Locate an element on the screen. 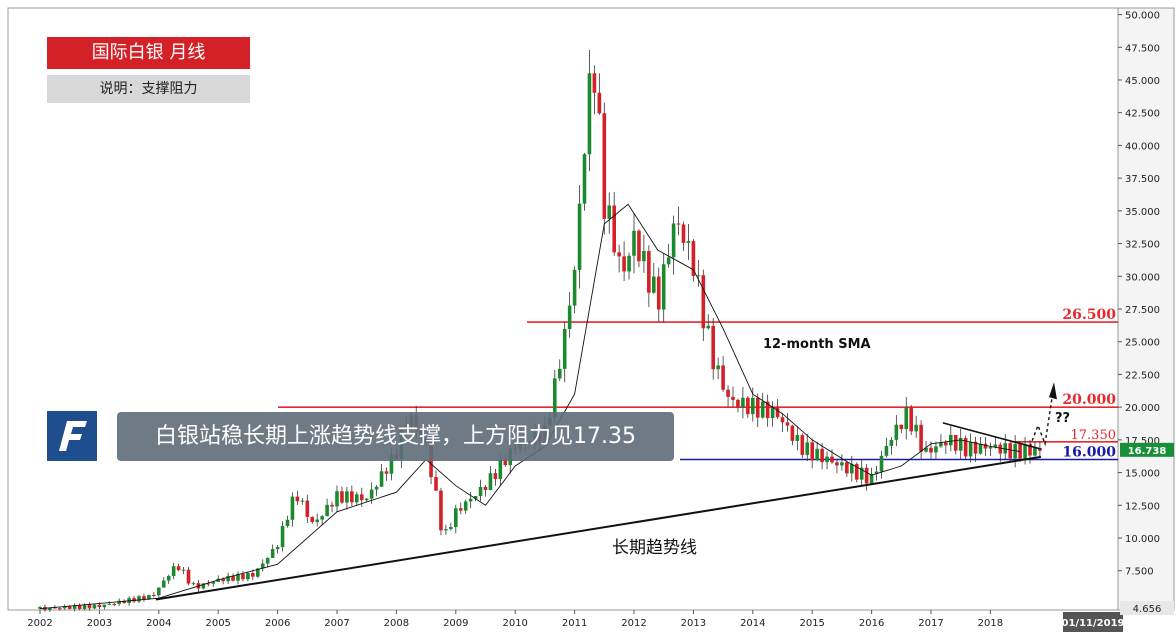 The height and width of the screenshot is (634, 1176). level-label-17.350: 17.350 is located at coordinates (1094, 435).